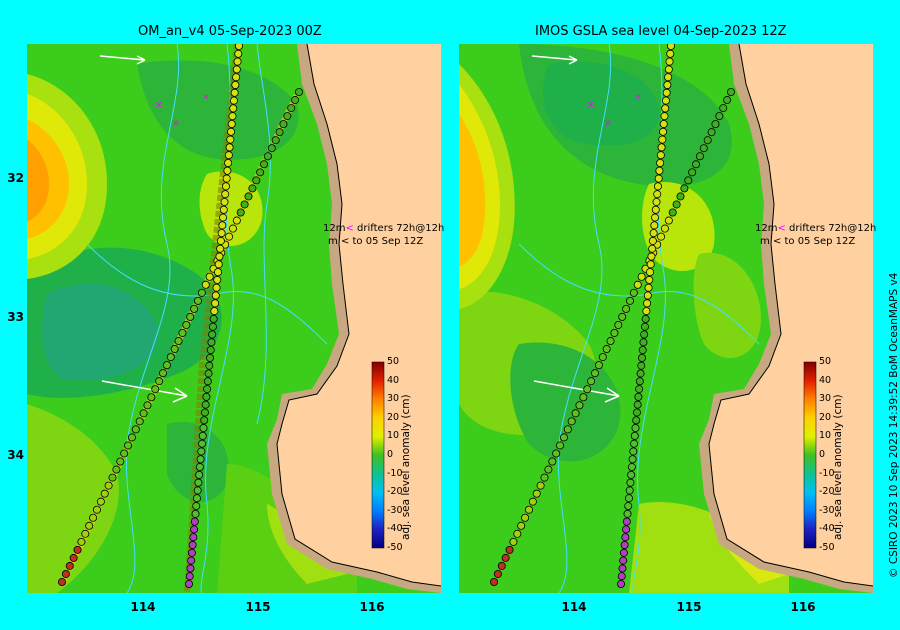  What do you see at coordinates (393, 436) in the screenshot?
I see `colorbar-tick-label: 10` at bounding box center [393, 436].